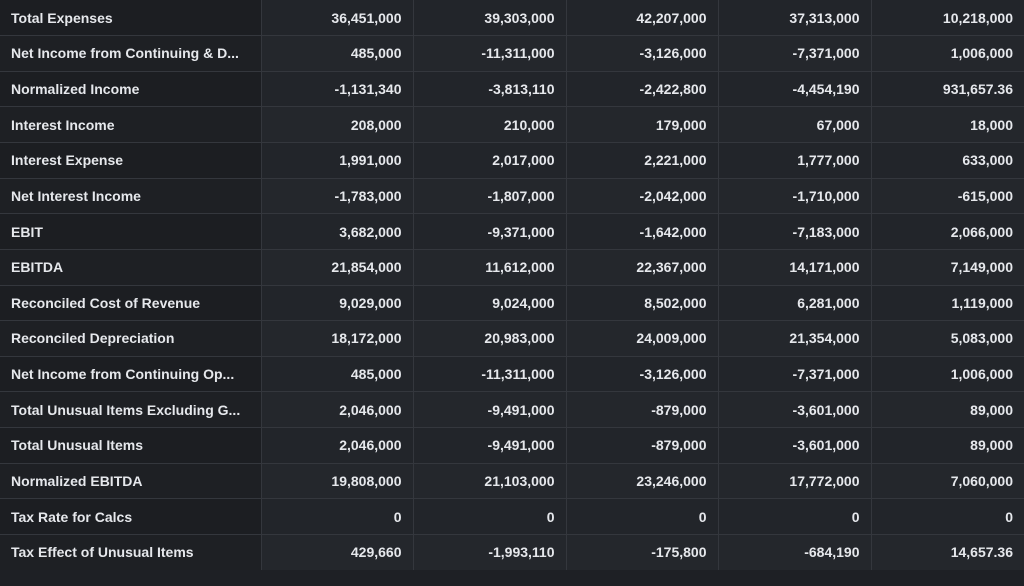 This screenshot has width=1024, height=586. I want to click on table-cell-value: 67,000, so click(795, 124).